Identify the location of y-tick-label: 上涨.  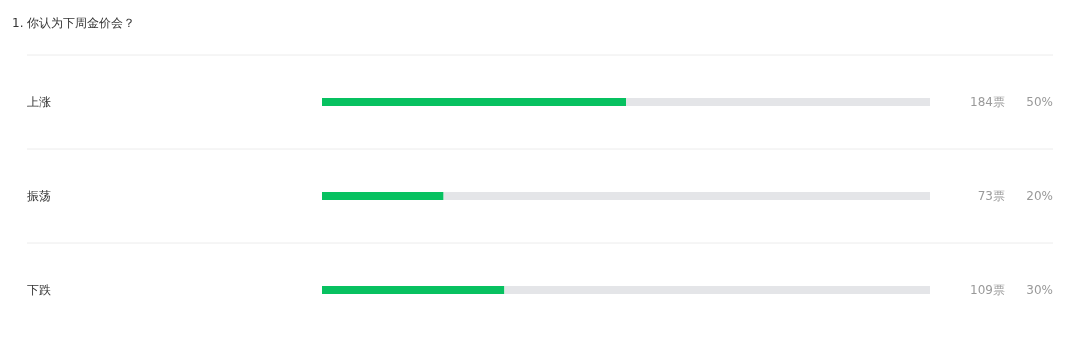
(39, 102).